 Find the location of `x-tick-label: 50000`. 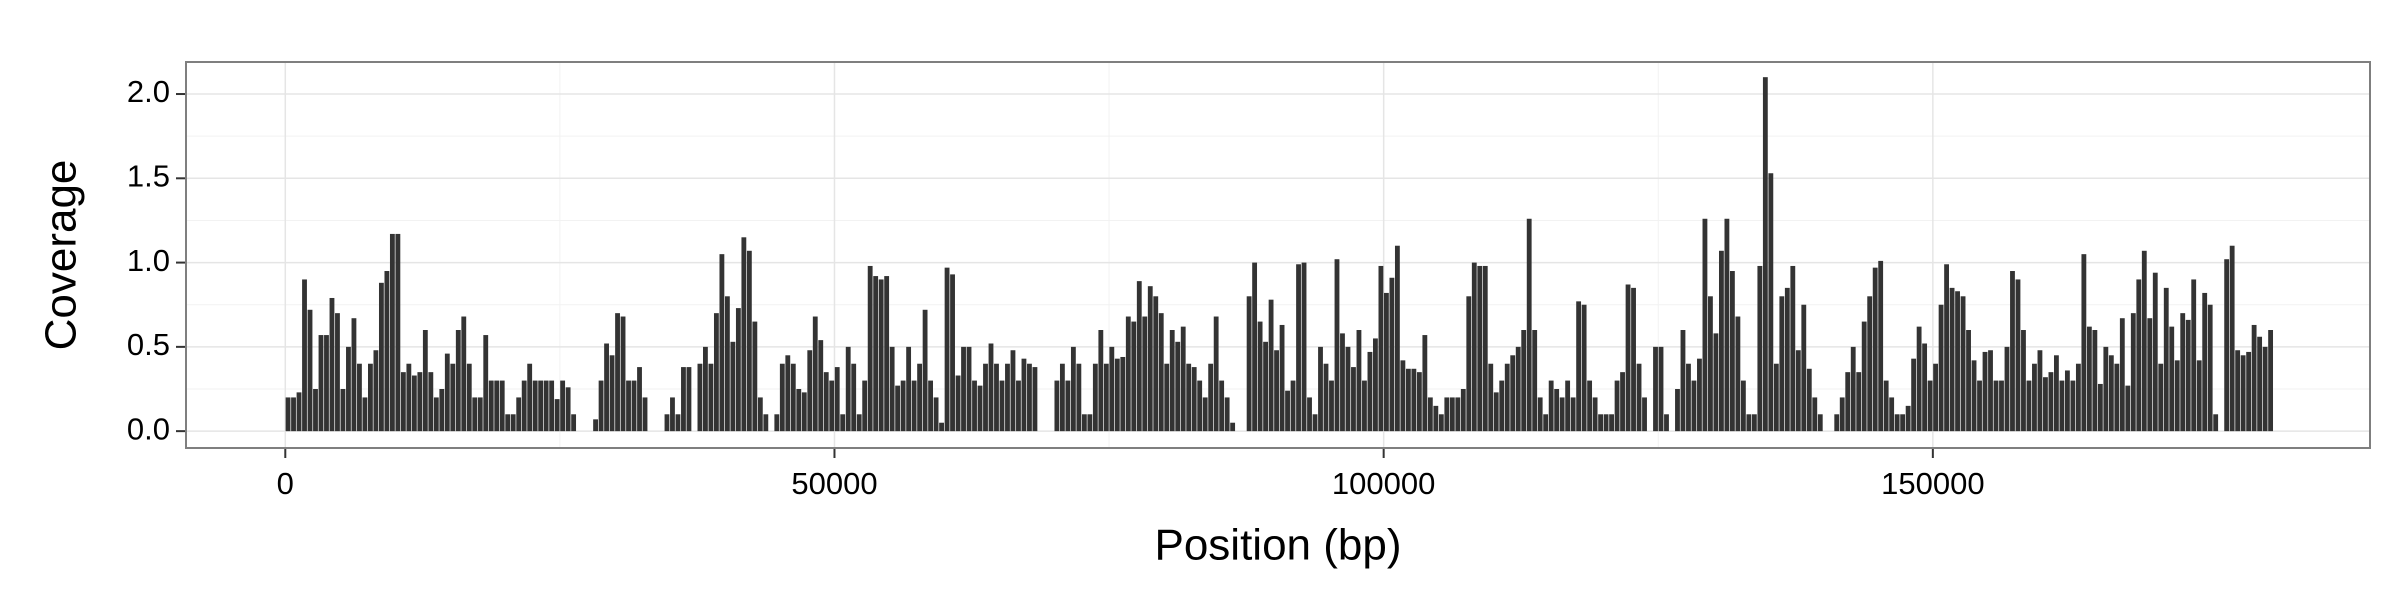

x-tick-label: 50000 is located at coordinates (834, 483).